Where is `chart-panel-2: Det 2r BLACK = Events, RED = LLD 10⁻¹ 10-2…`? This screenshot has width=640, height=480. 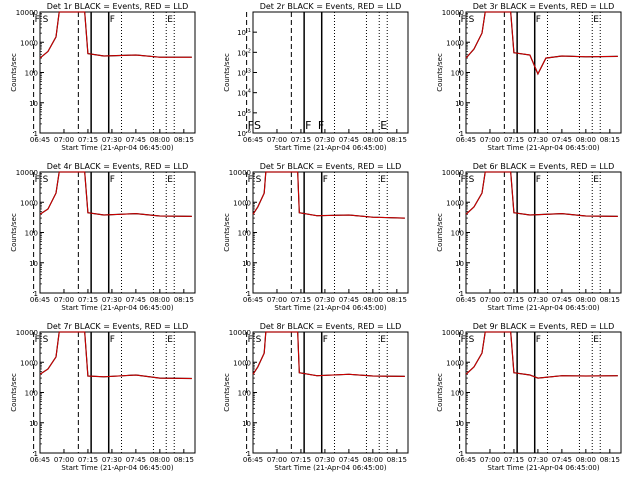
chart-panel-2: Det 2r BLACK = Events, RED = LLD 10⁻¹ 10-2… is located at coordinates (316, 77).